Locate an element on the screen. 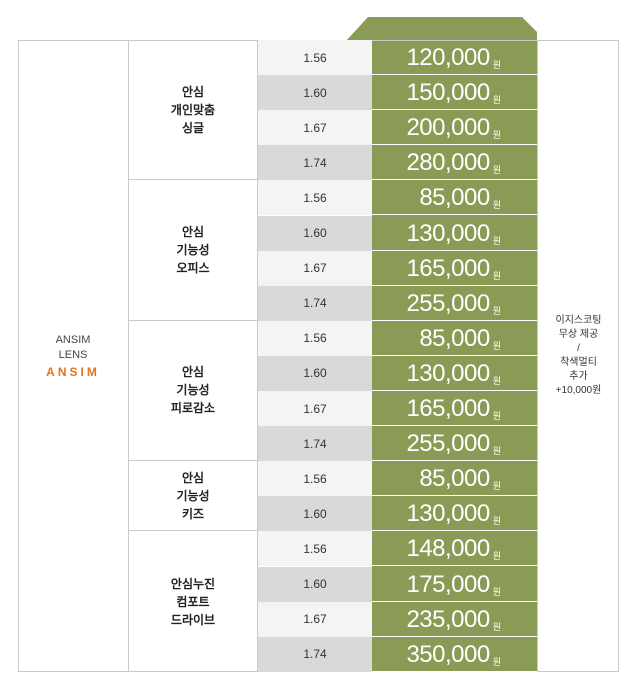 The image size is (636, 692). price-cell: 148,000 원 is located at coordinates (454, 549).